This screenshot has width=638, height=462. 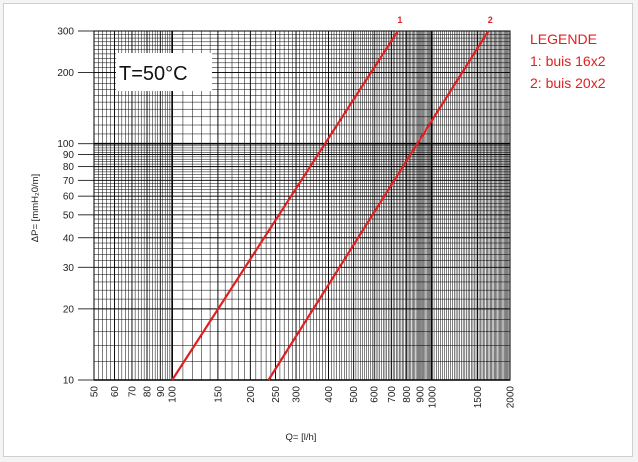 What do you see at coordinates (392, 394) in the screenshot?
I see `x-tick-label: 700` at bounding box center [392, 394].